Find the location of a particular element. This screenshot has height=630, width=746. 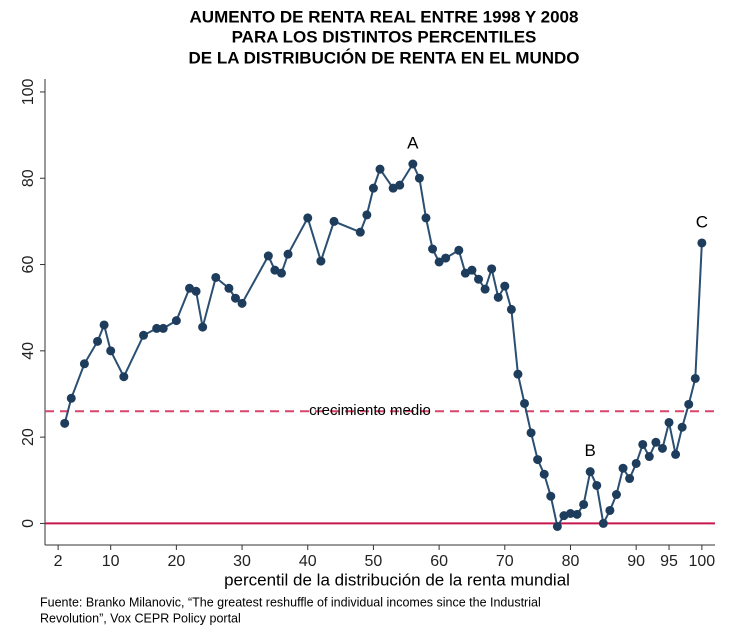

source-note: Revolution”, Vox CEPR Policy portal is located at coordinates (140, 618).